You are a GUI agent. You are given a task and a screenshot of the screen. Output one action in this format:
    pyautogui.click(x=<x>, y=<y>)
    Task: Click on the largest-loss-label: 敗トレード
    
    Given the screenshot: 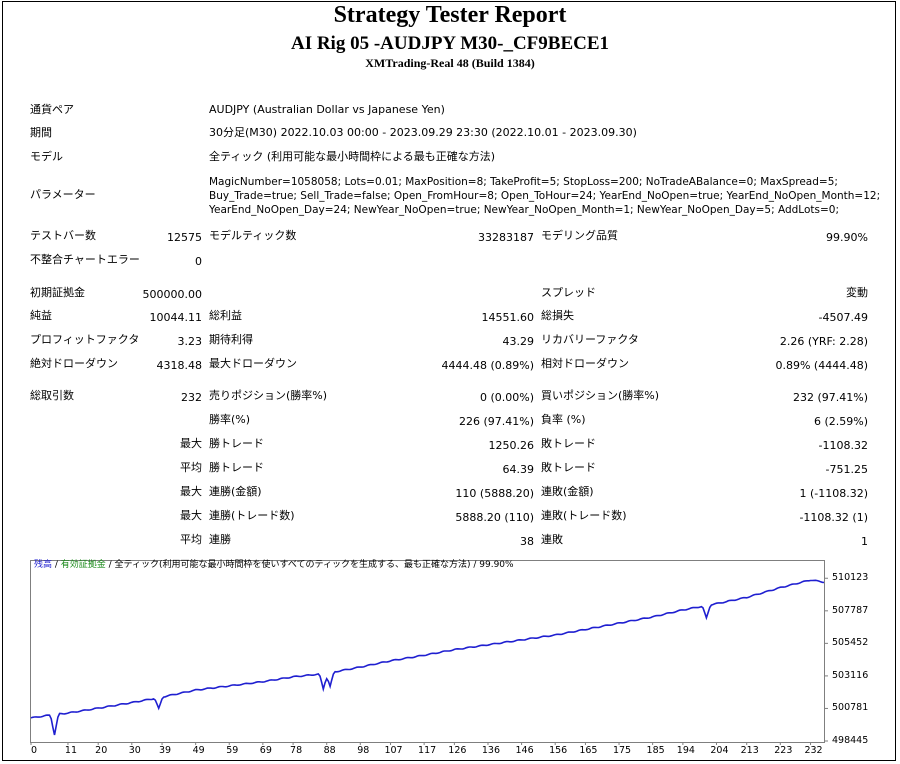 What is the action you would take?
    pyautogui.click(x=568, y=443)
    